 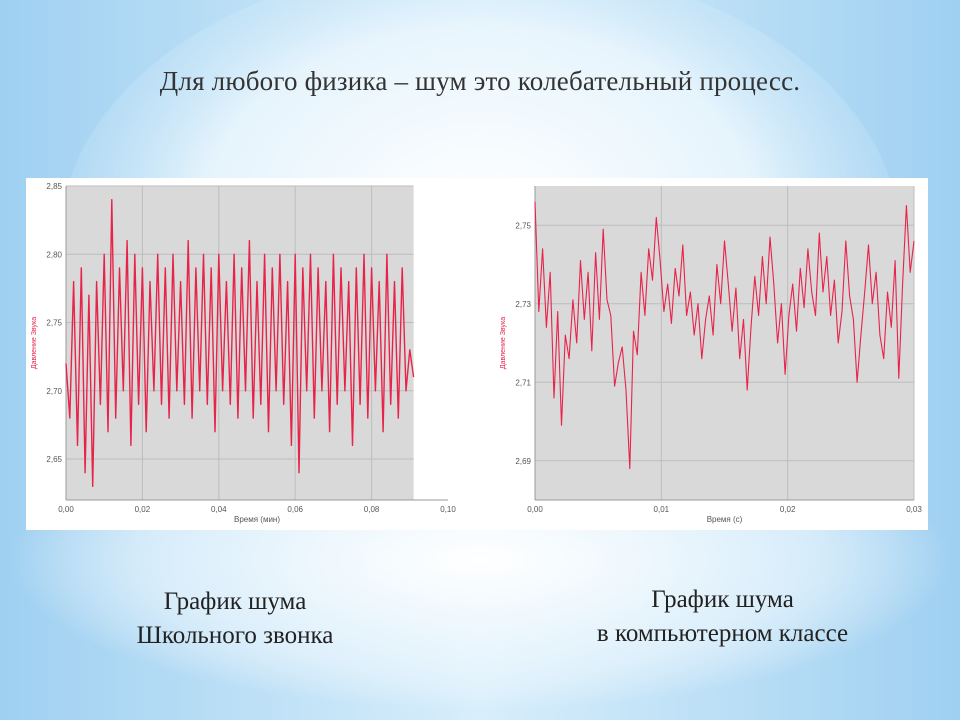 What do you see at coordinates (523, 304) in the screenshot?
I see `y-tick-label: 2,73` at bounding box center [523, 304].